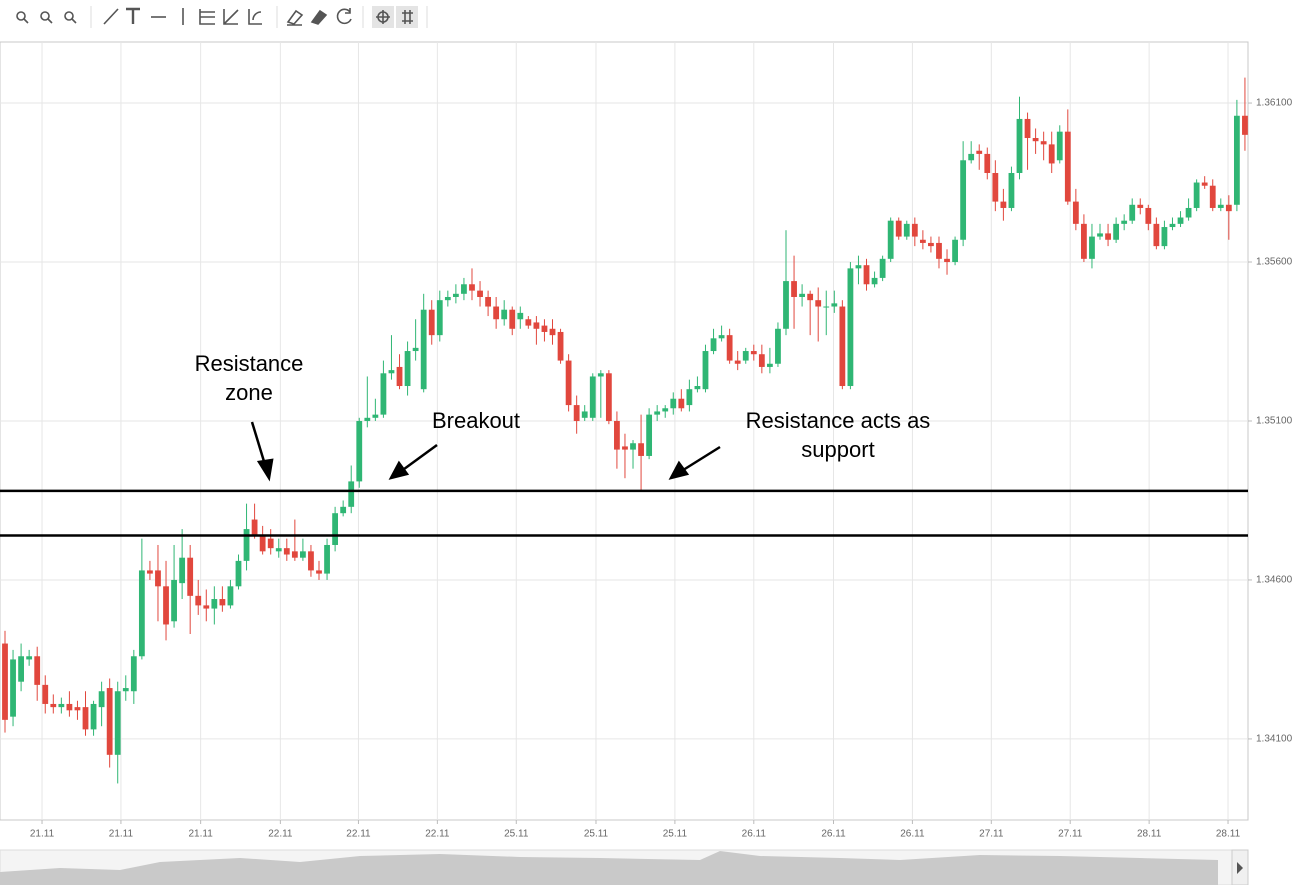 The image size is (1297, 885). I want to click on x-tick-label: 26.11, so click(912, 834).